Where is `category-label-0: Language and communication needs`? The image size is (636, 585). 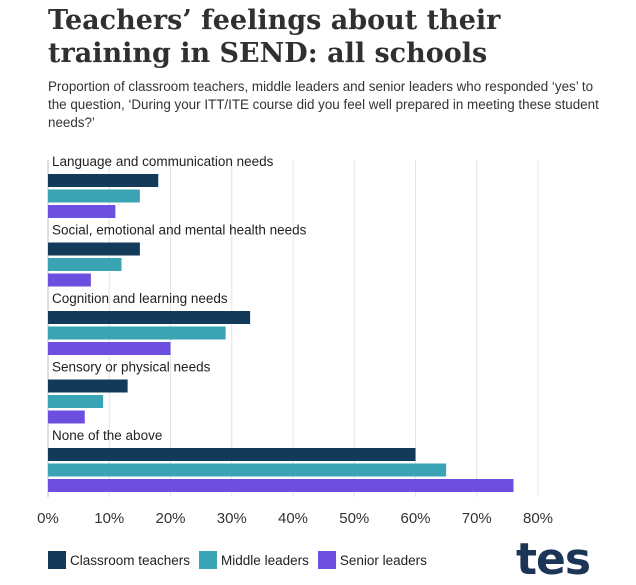
category-label-0: Language and communication needs is located at coordinates (163, 161).